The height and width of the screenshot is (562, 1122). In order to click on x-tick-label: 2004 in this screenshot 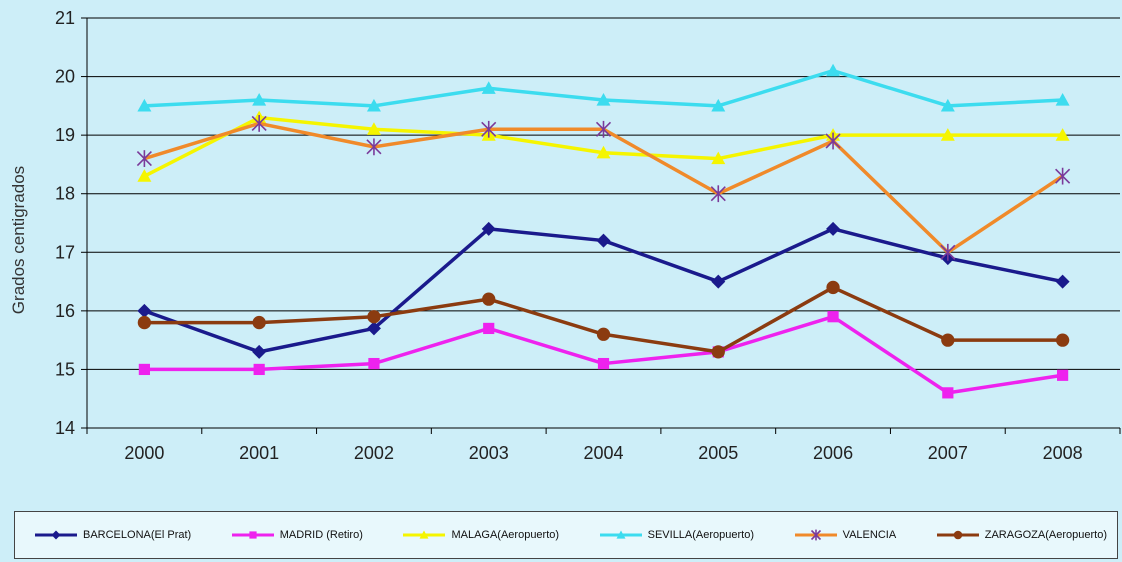, I will do `click(603, 453)`.